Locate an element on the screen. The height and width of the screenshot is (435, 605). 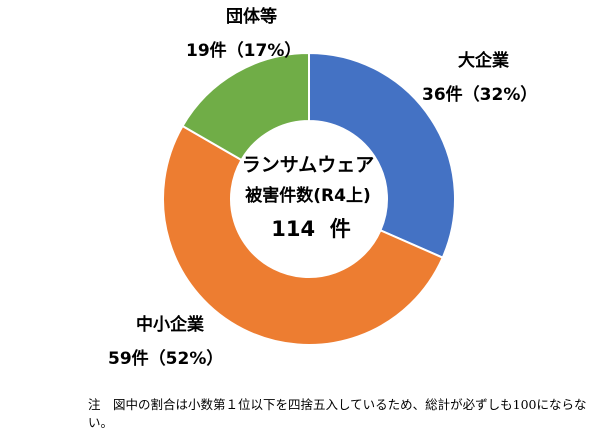
center-title: ランサムウェア is located at coordinates (308, 165).